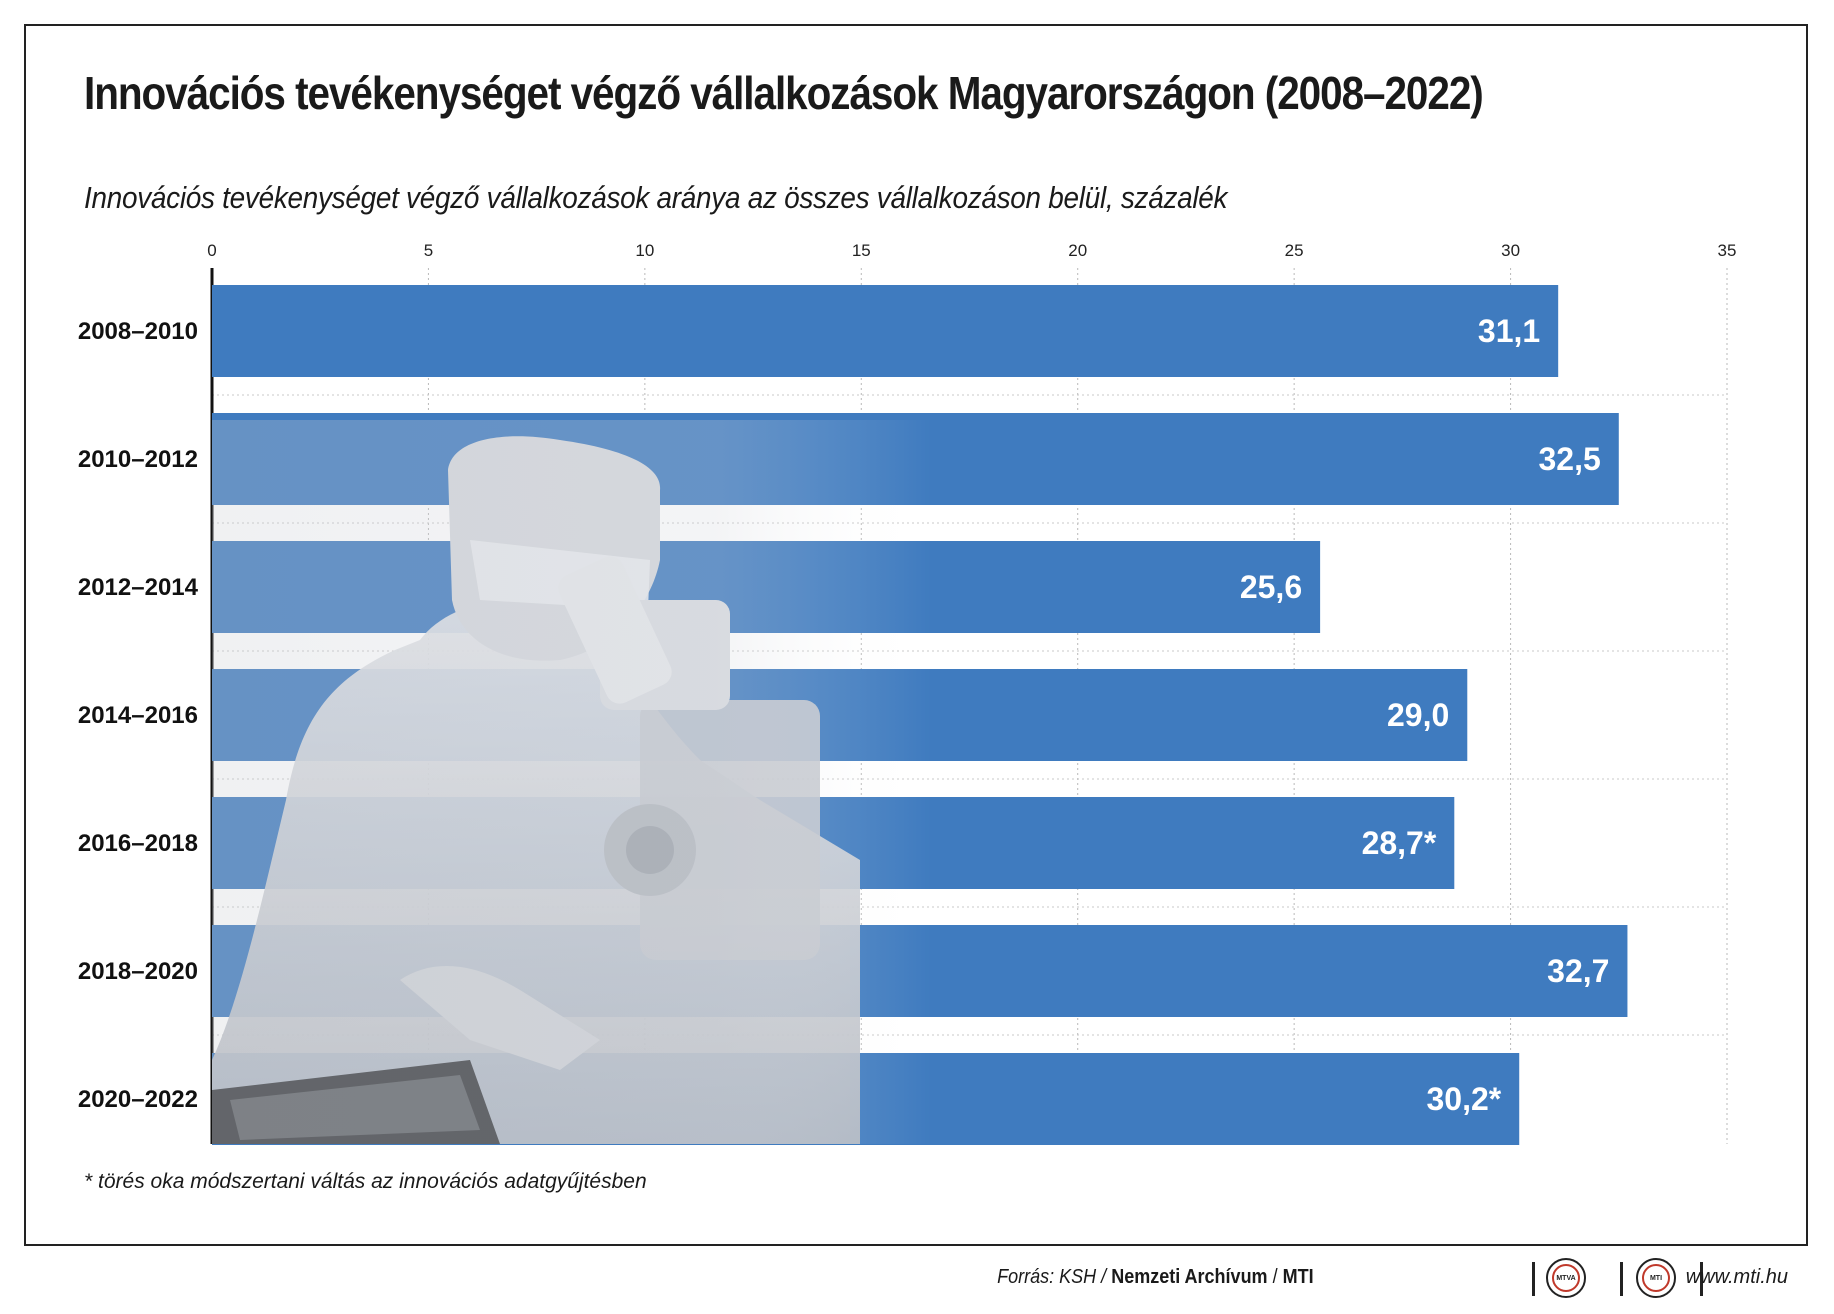  What do you see at coordinates (1578, 971) in the screenshot?
I see `value-label: 32,7` at bounding box center [1578, 971].